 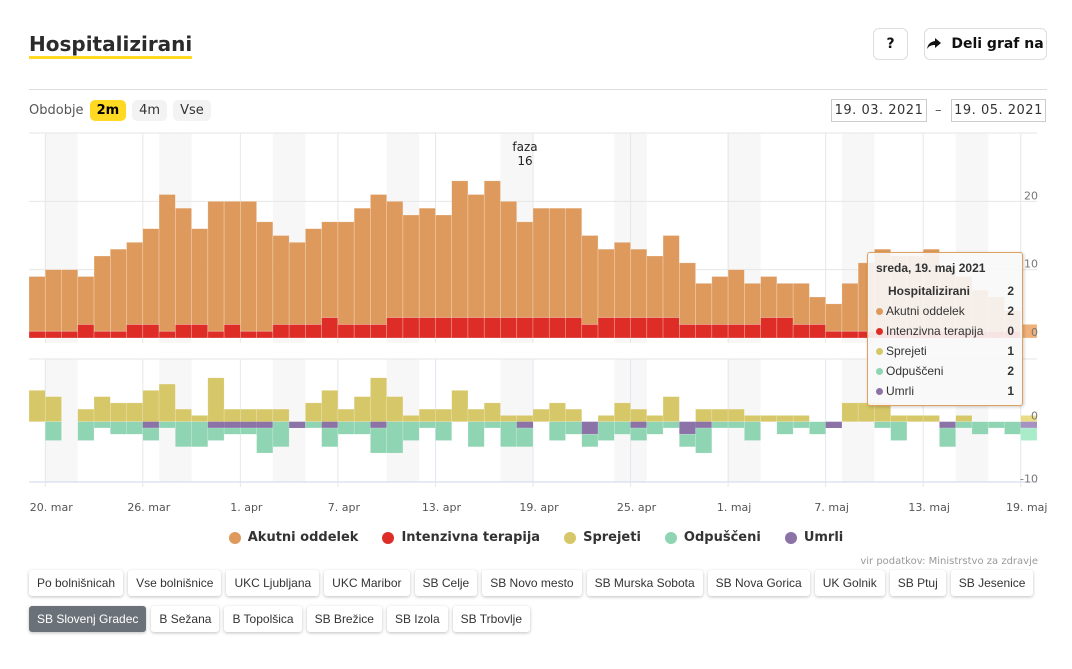 I want to click on legend-label: Odpuščeni, so click(x=722, y=537).